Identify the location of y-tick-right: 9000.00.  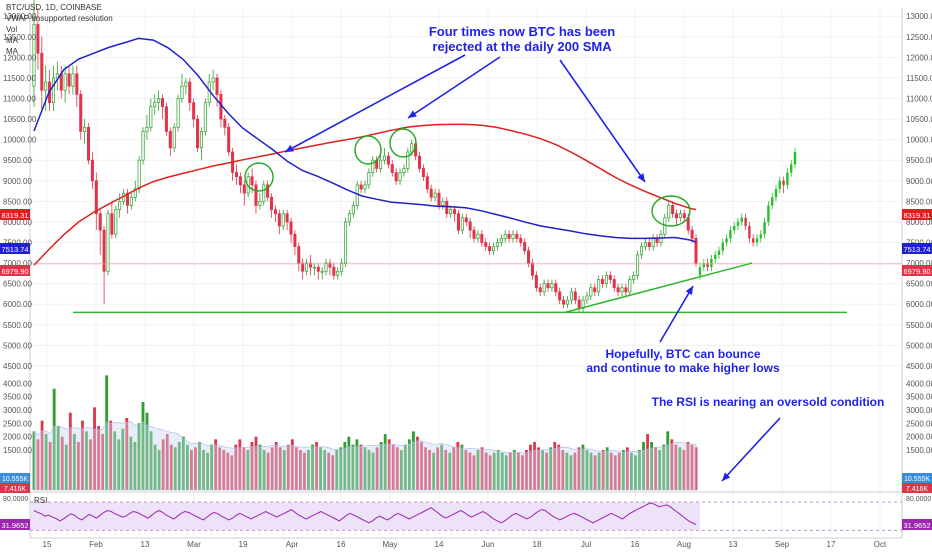
(919, 181).